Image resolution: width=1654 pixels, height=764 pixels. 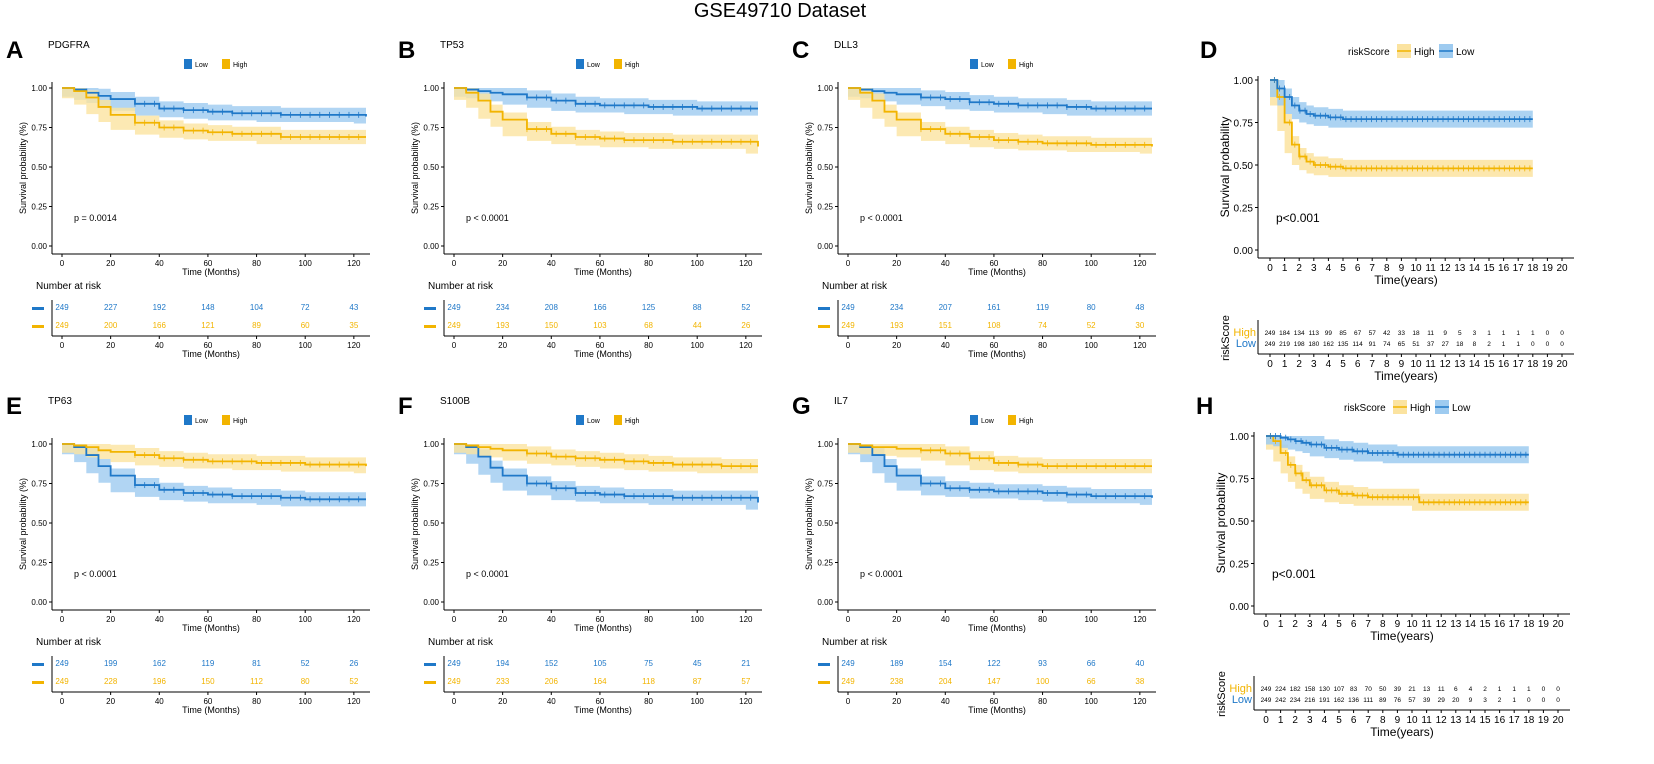 What do you see at coordinates (1460, 333) in the screenshot?
I see `risk-count-high: 5` at bounding box center [1460, 333].